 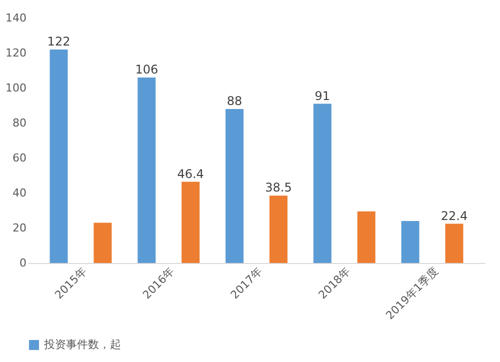 What do you see at coordinates (190, 173) in the screenshot?
I see `data-label: 46.4` at bounding box center [190, 173].